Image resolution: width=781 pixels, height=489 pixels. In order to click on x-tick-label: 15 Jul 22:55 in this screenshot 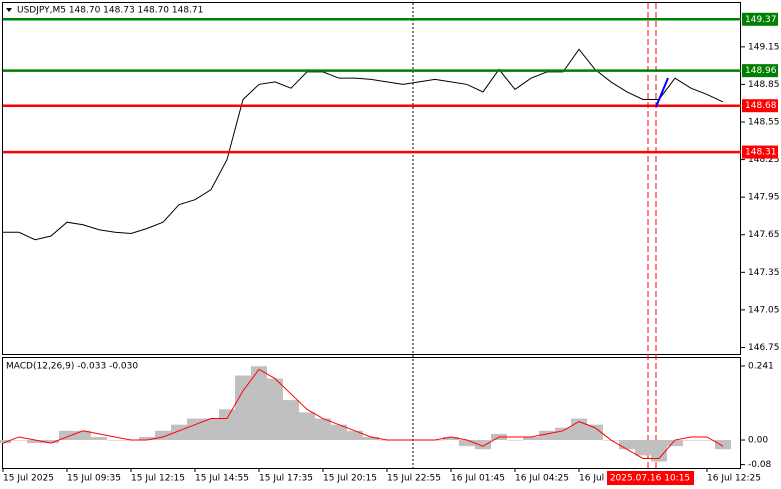, I will do `click(414, 479)`.